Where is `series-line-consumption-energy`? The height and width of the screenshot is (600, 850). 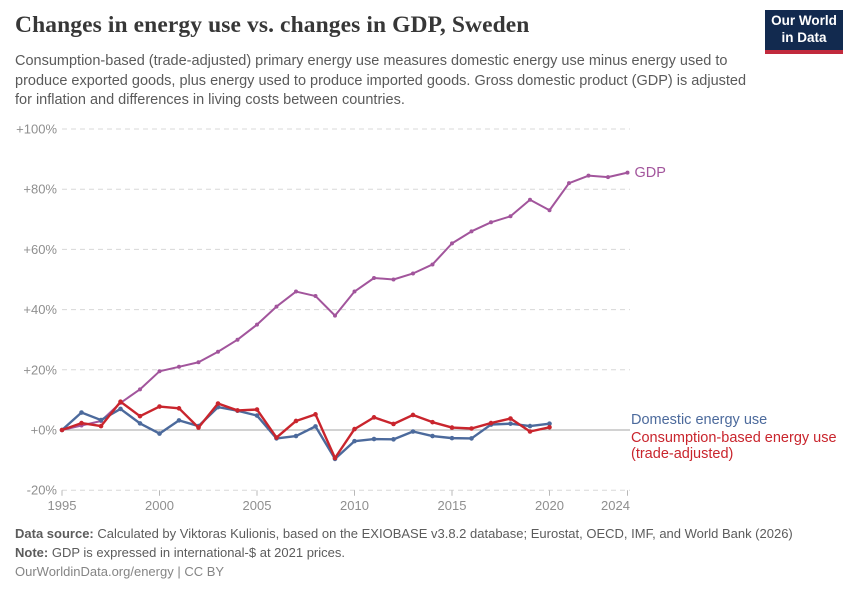 series-line-consumption-energy is located at coordinates (305, 430).